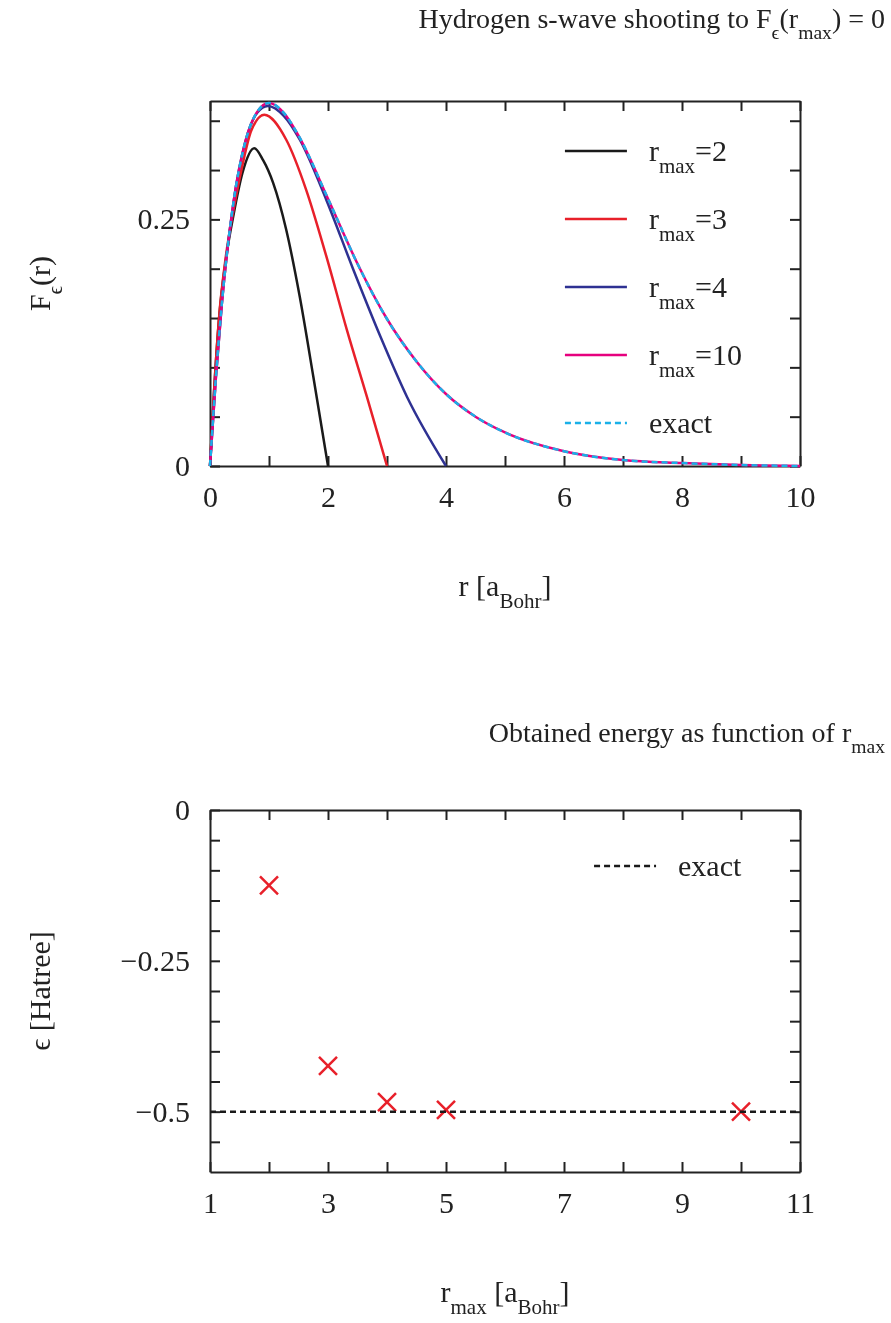 Image resolution: width=891 pixels, height=1323 pixels. Describe the element at coordinates (695, 360) in the screenshot. I see `legend-label: r$_{max}$=10` at that location.